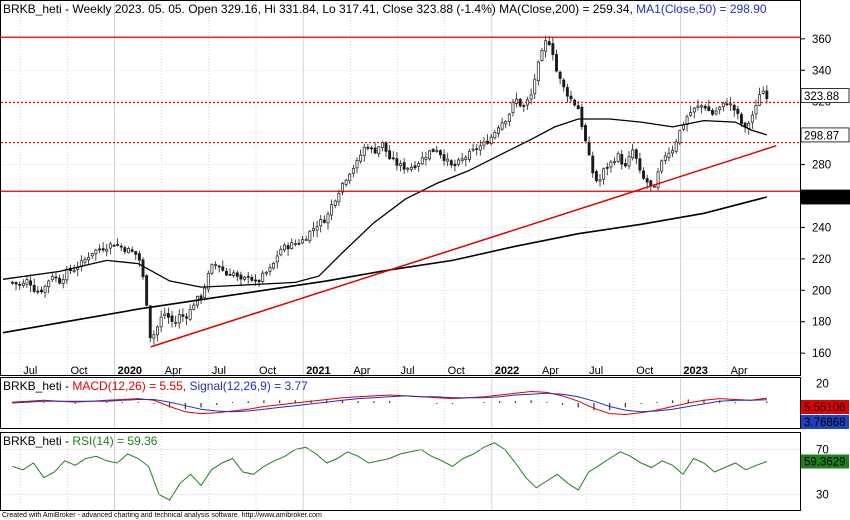  What do you see at coordinates (821, 291) in the screenshot?
I see `price-tick-label: 200` at bounding box center [821, 291].